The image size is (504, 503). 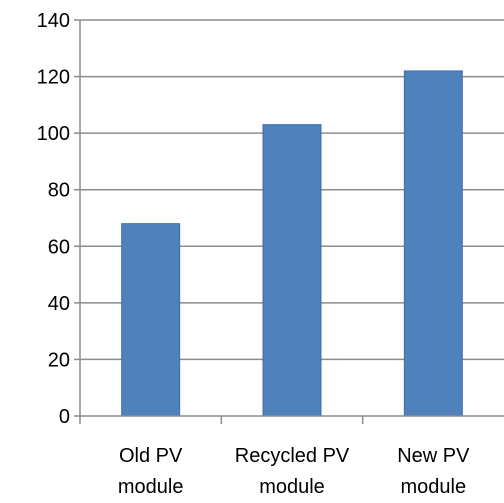 I want to click on y-tick-label: 20, so click(x=59, y=360).